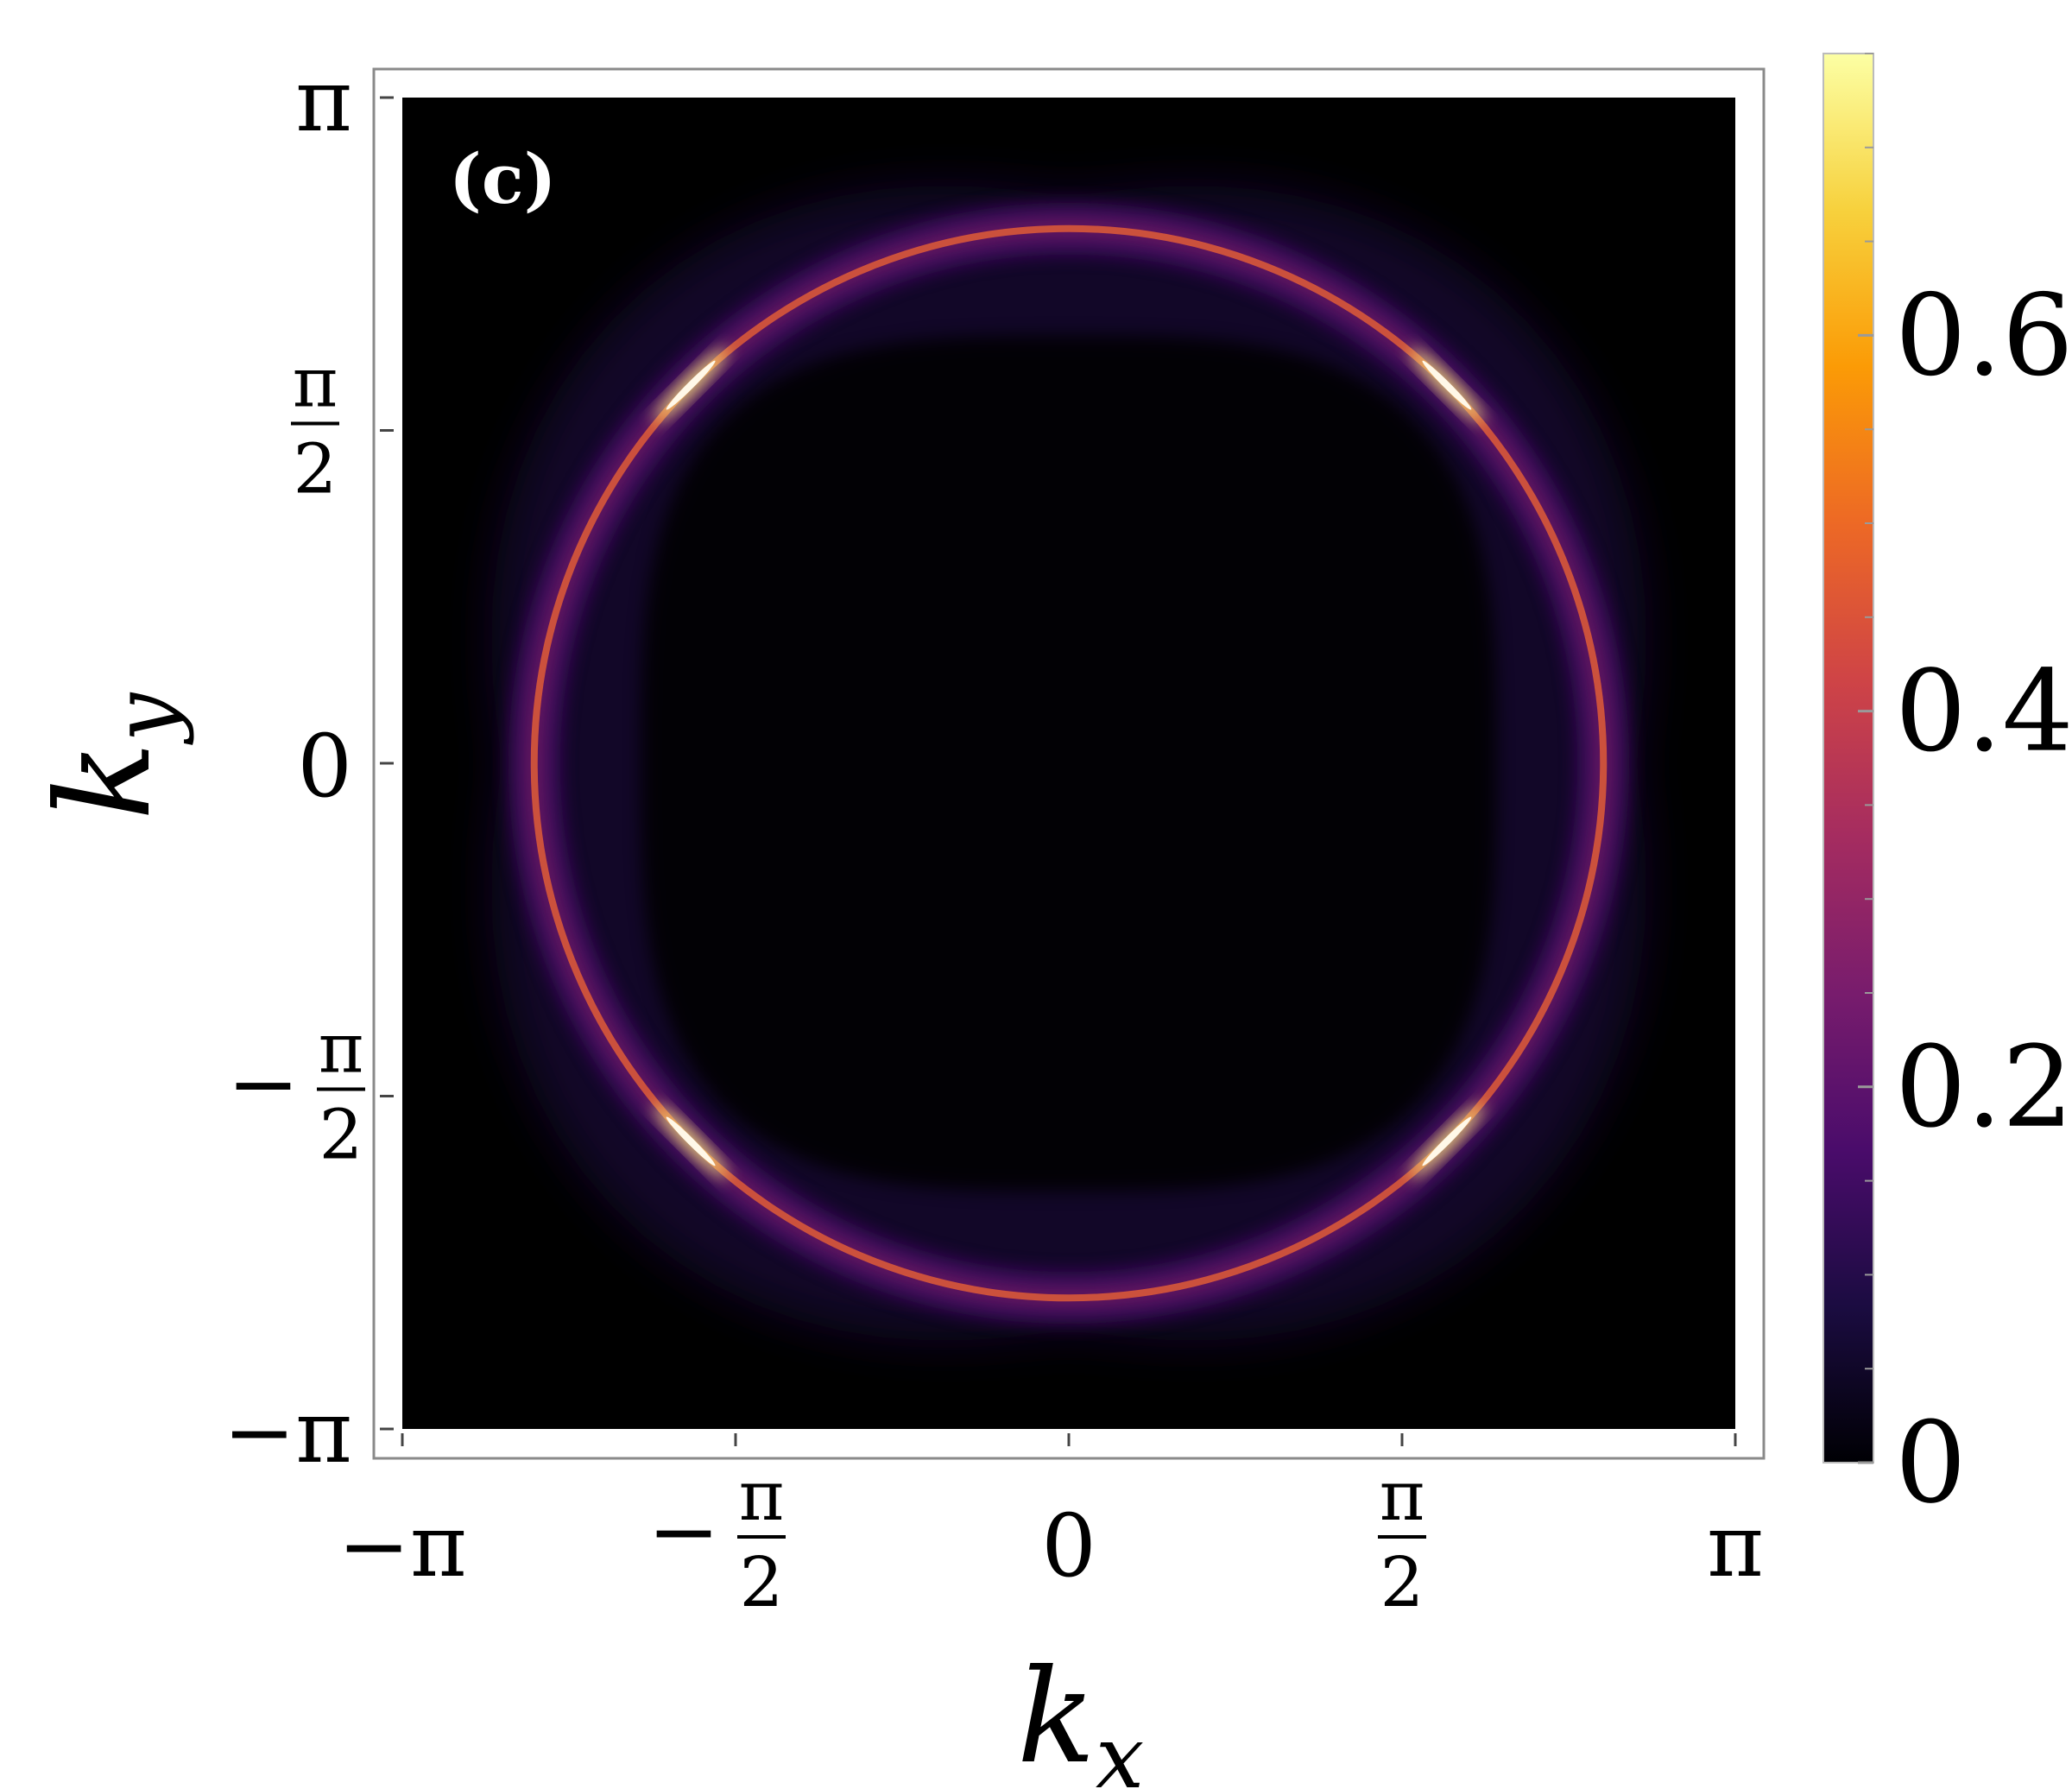 This screenshot has width=2072, height=1789. I want to click on y-axis-label-main: k, so click(104, 781).